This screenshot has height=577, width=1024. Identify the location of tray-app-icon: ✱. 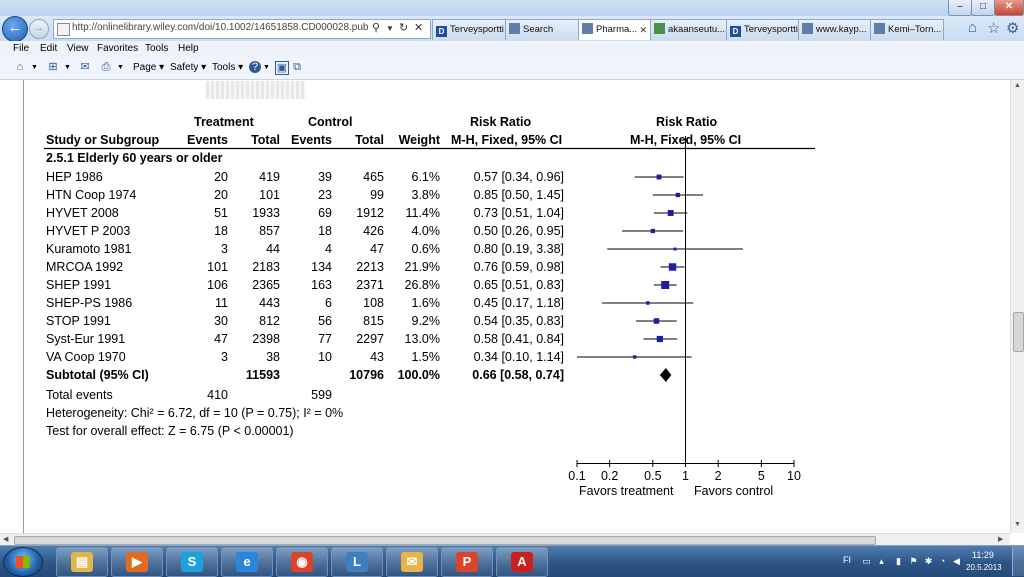
(928, 561).